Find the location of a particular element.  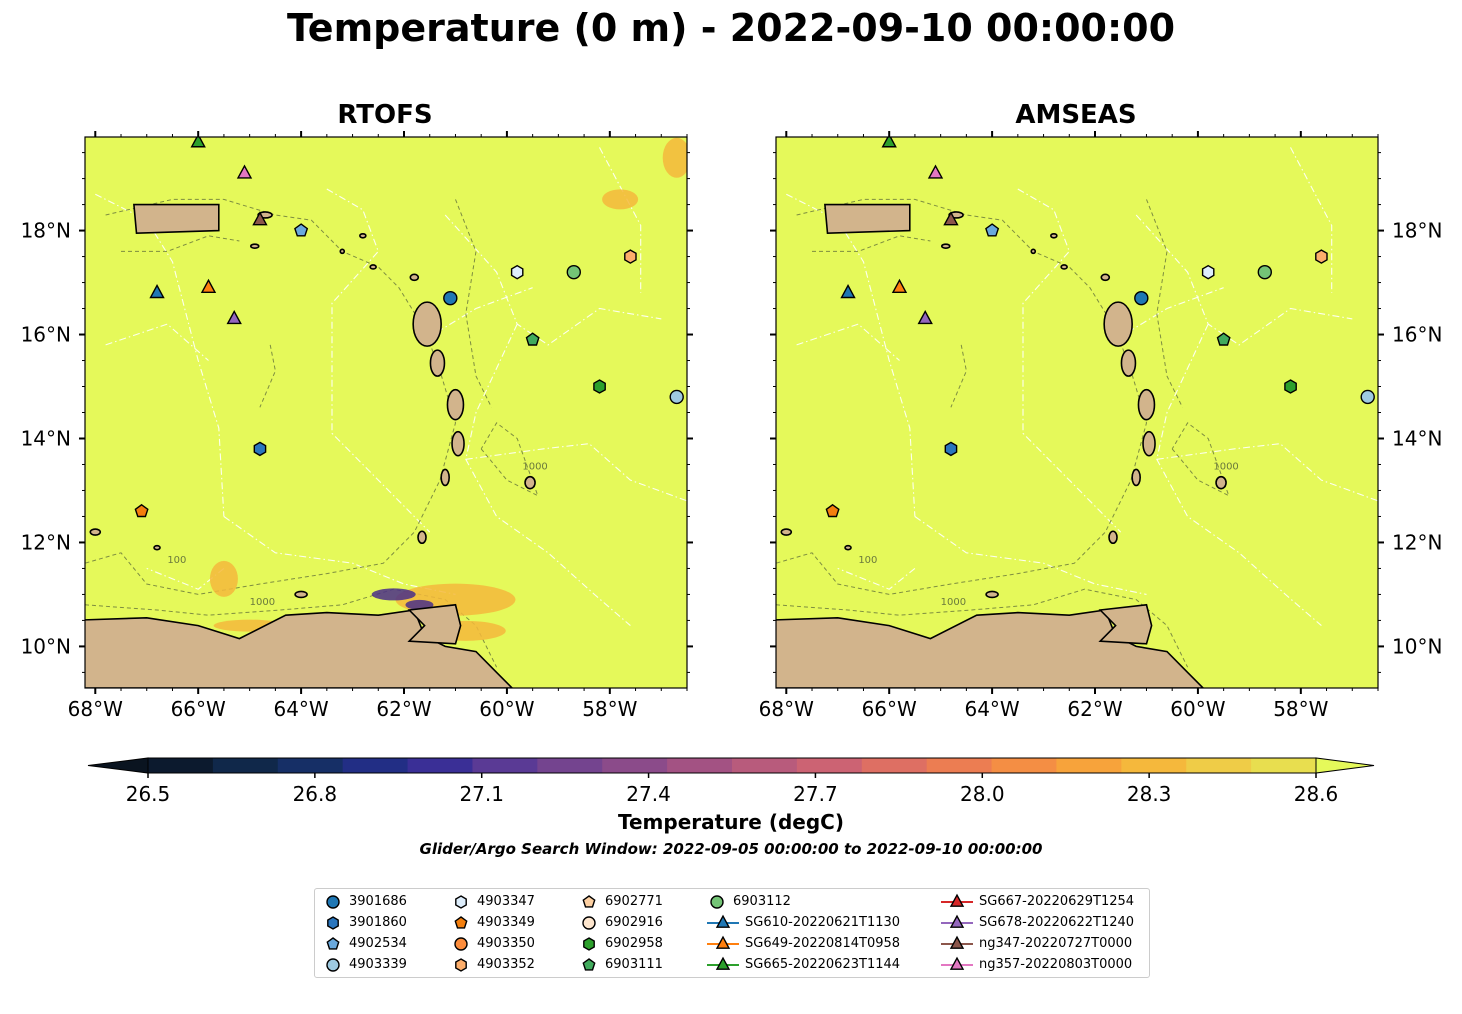

colorbar-tick-label: 26.8 is located at coordinates (315, 794).